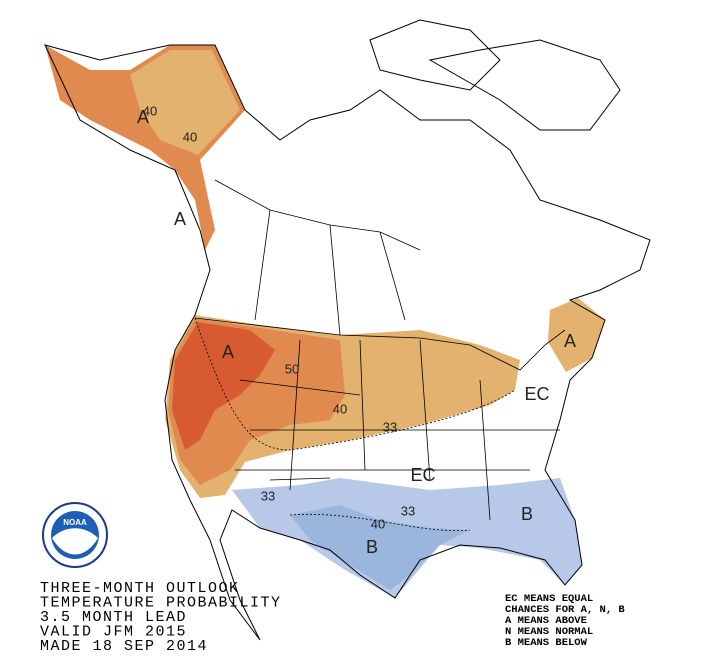  Describe the element at coordinates (546, 621) in the screenshot. I see `legend-line: A MEANS ABOVE` at that location.